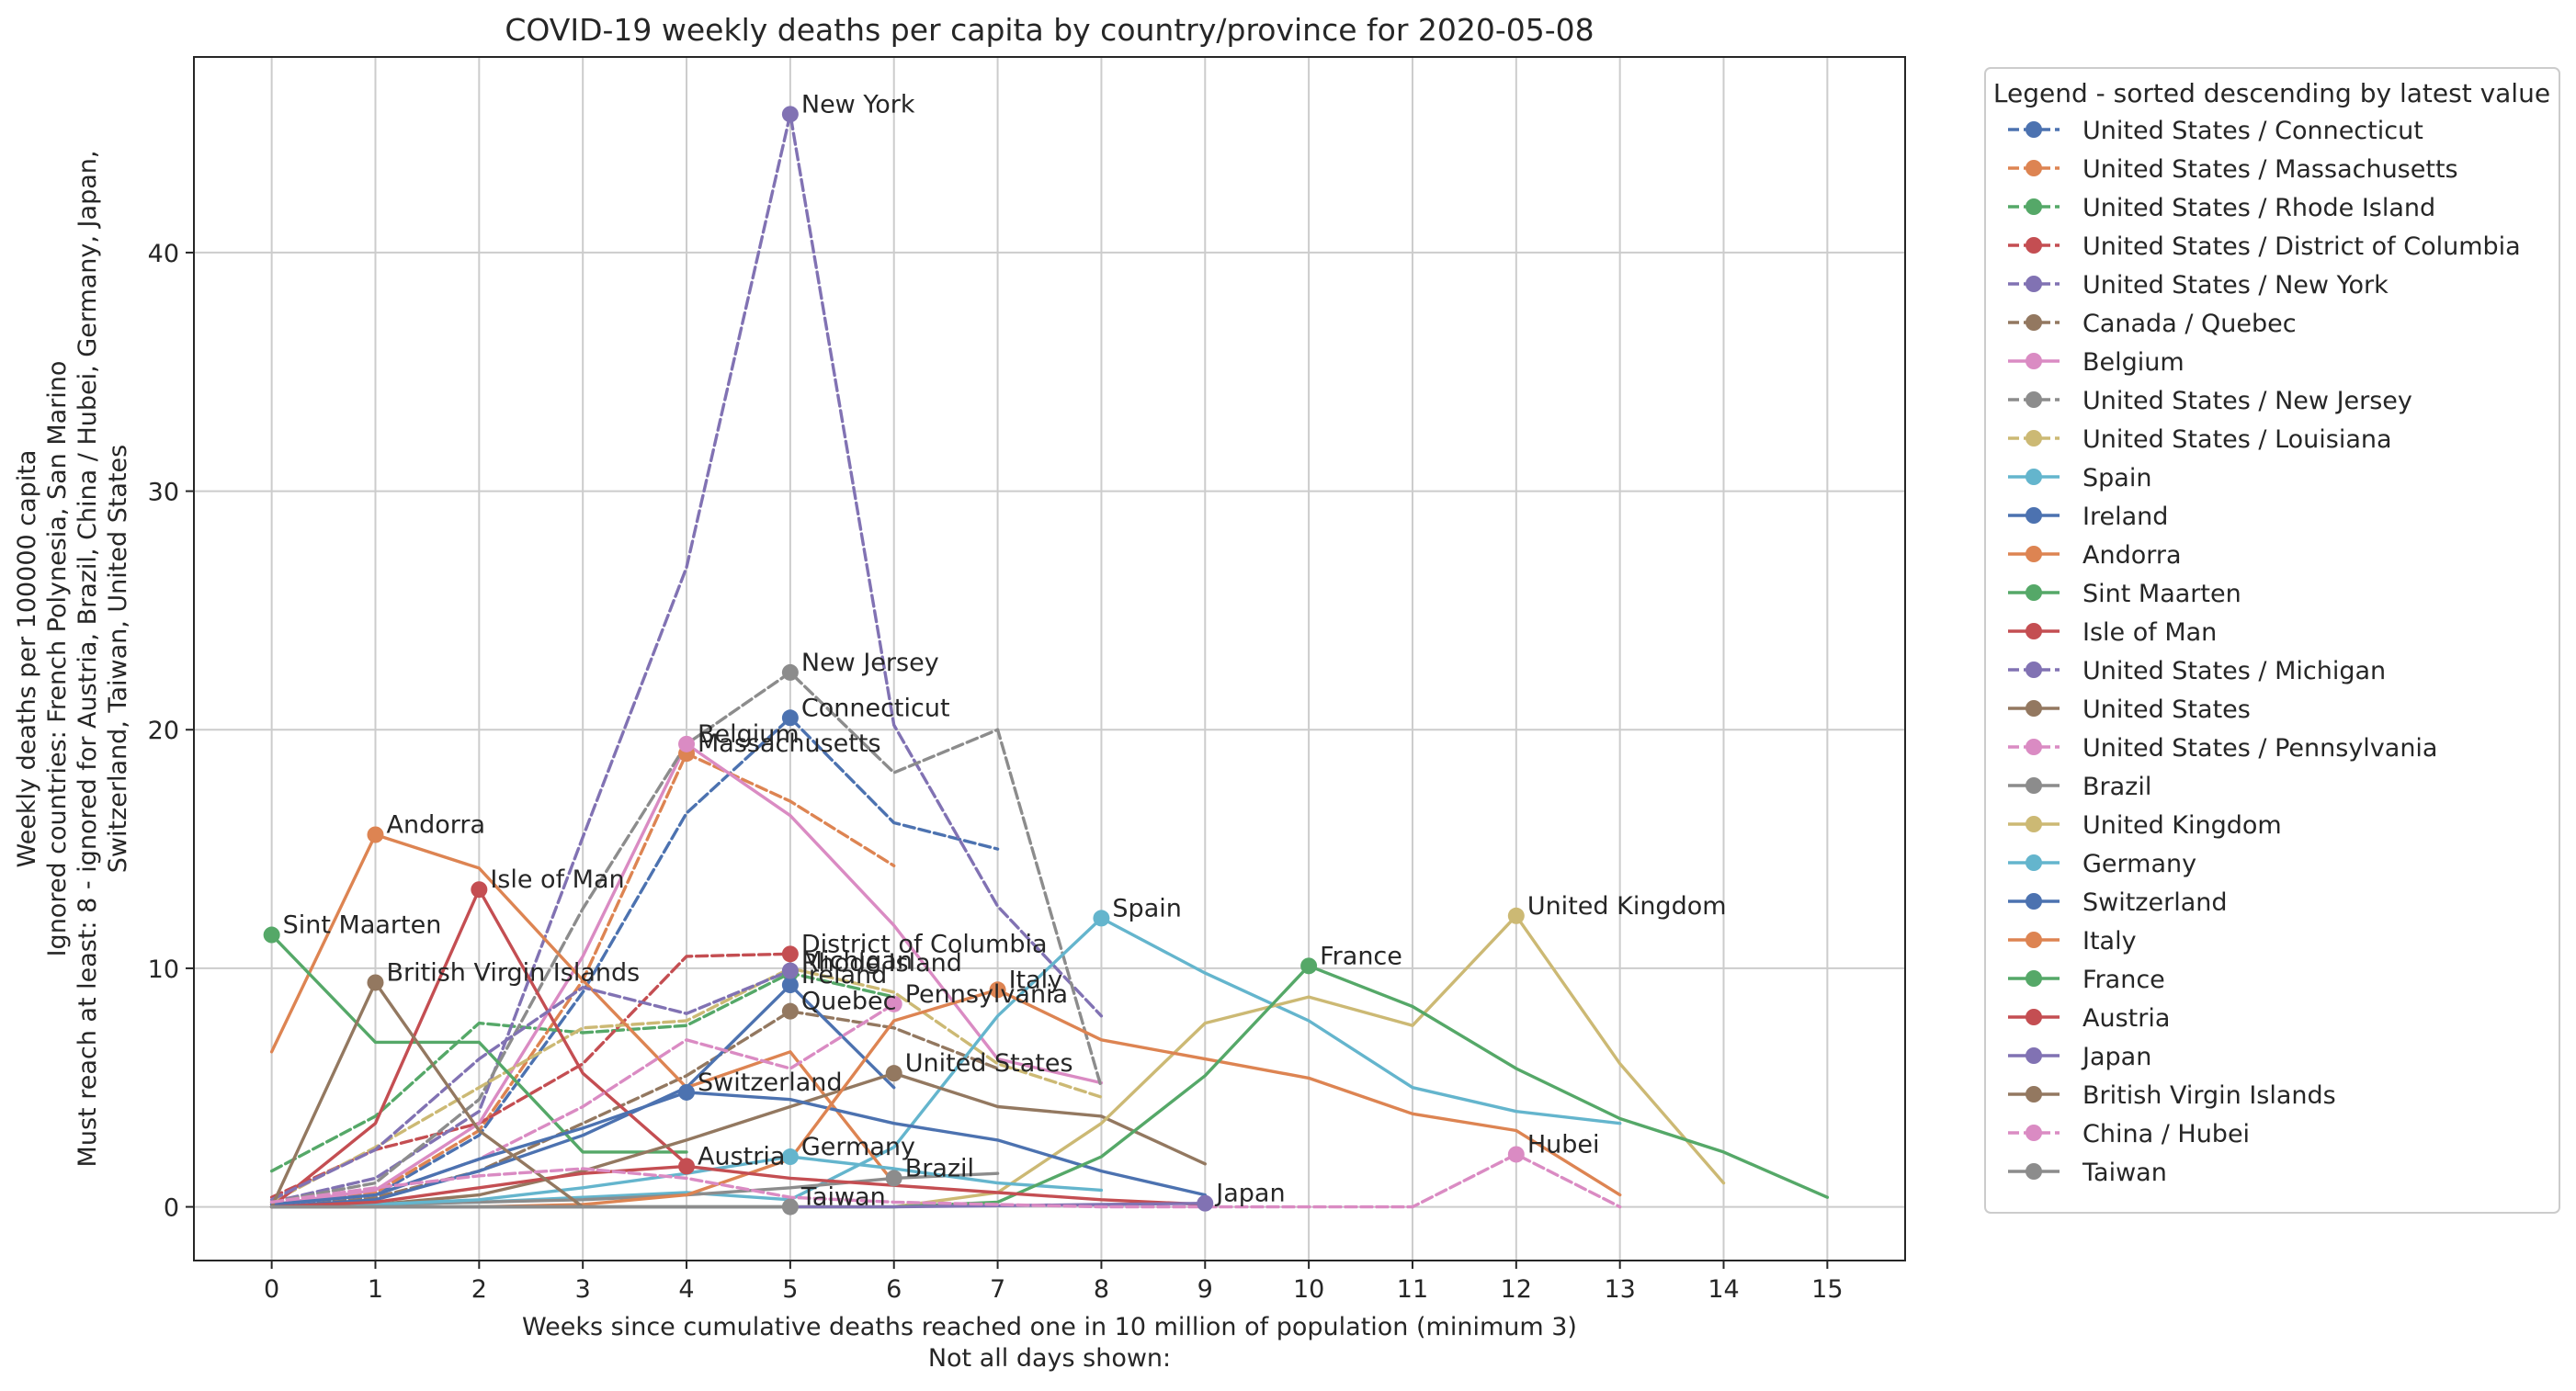 Image resolution: width=2576 pixels, height=1391 pixels. What do you see at coordinates (2237, 439) in the screenshot?
I see `legend-item-label: United States / Louisiana` at bounding box center [2237, 439].